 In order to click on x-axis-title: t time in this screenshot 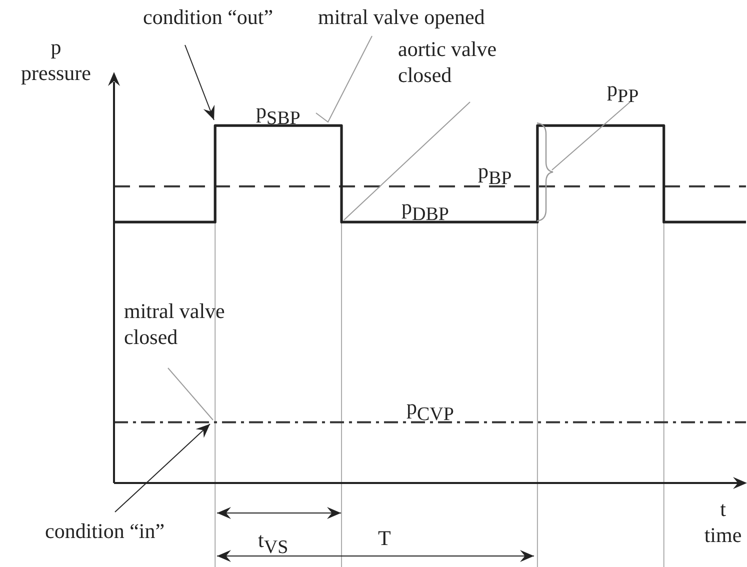, I will do `click(723, 522)`.